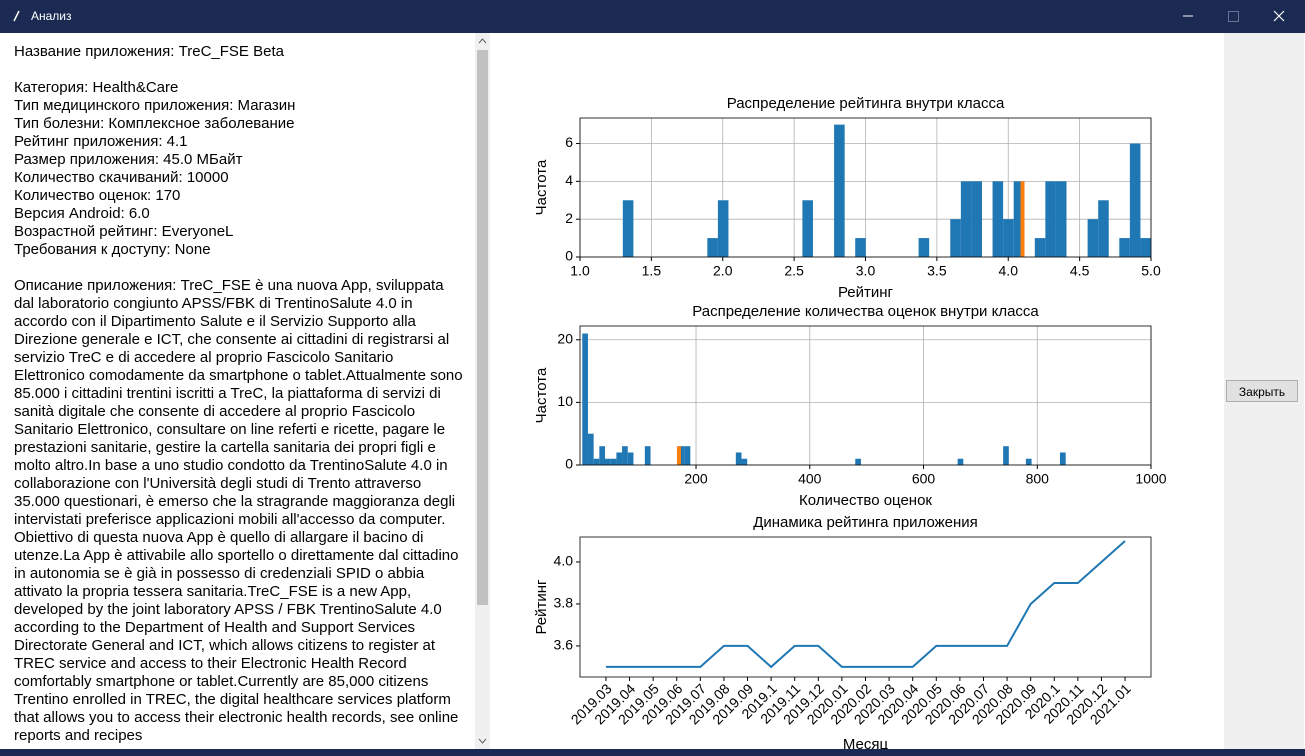 The image size is (1305, 756). What do you see at coordinates (128, 159) in the screenshot?
I see `detail-line: Размер приложения: 45.0 МБайт` at bounding box center [128, 159].